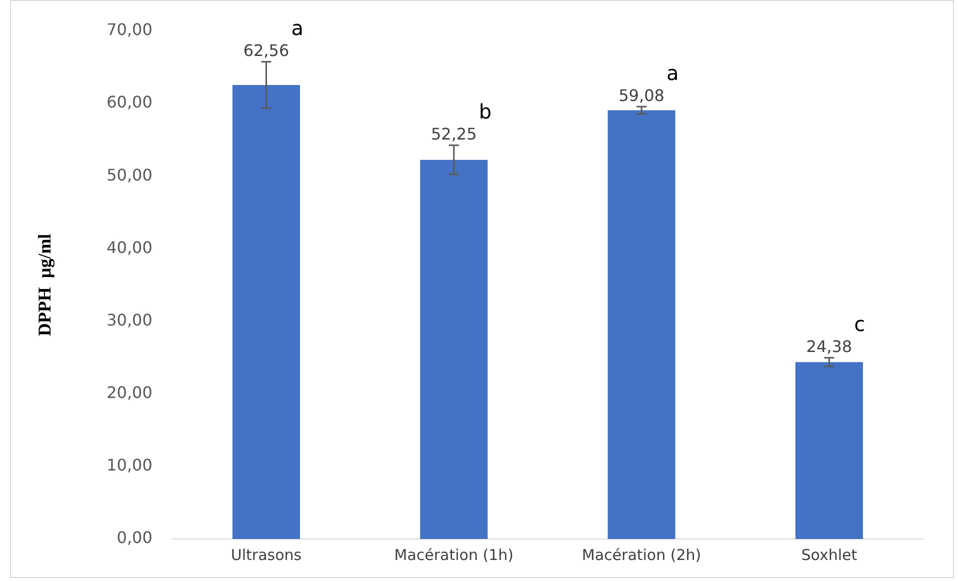 This screenshot has width=958, height=581. What do you see at coordinates (454, 555) in the screenshot?
I see `x-tick-label: Macération (1h)` at bounding box center [454, 555].